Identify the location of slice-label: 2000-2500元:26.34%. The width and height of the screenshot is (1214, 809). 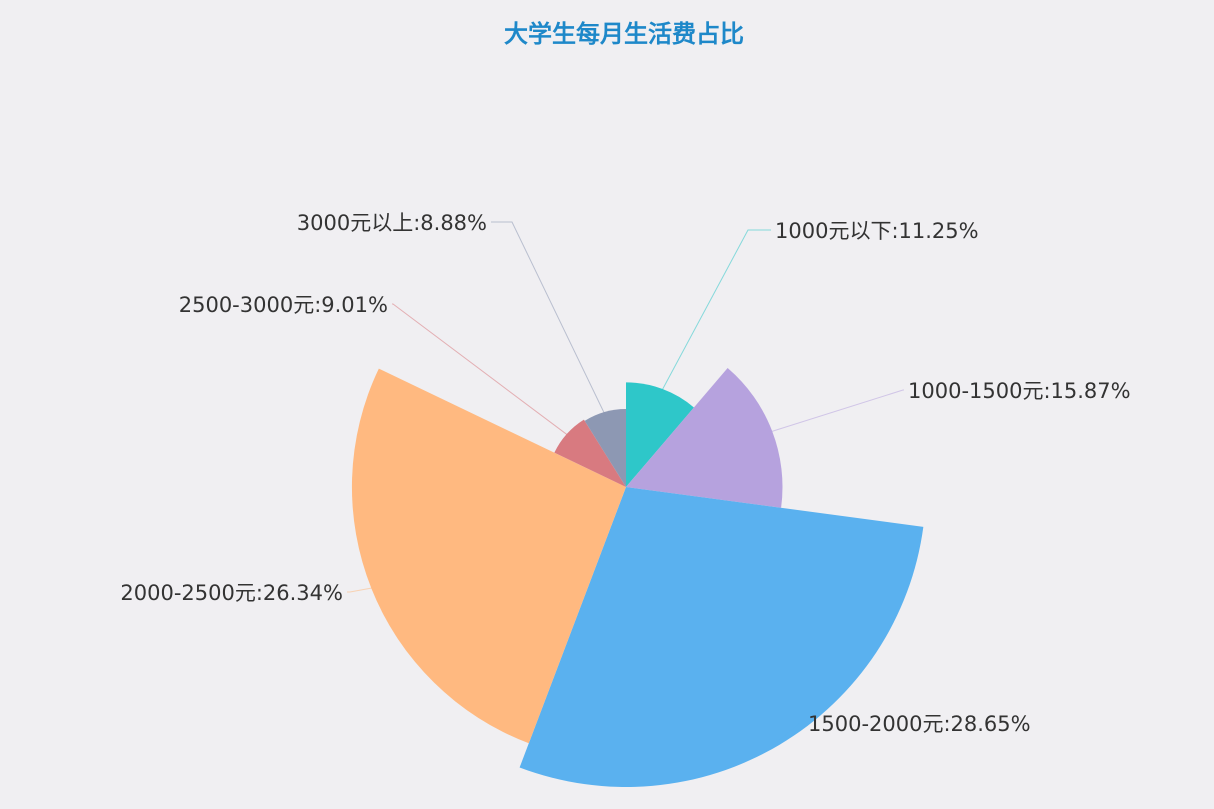
(231, 593).